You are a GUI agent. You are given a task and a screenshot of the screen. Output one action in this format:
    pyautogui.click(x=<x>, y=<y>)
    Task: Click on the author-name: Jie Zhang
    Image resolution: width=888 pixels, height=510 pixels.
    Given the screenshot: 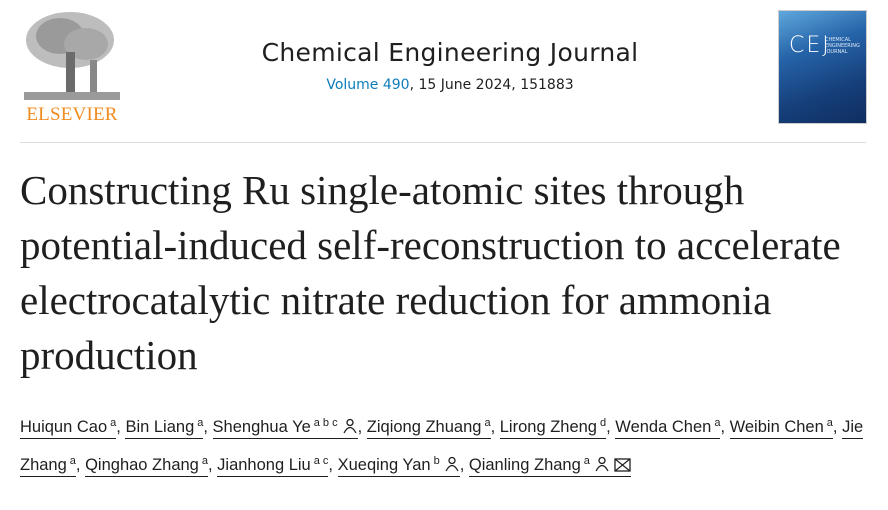 What is the action you would take?
    pyautogui.click(x=442, y=446)
    